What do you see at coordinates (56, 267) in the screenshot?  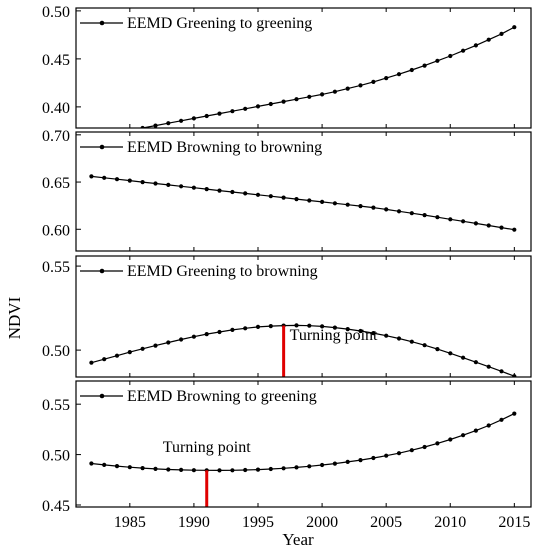 I see `y-tick-label: 0.55` at bounding box center [56, 267].